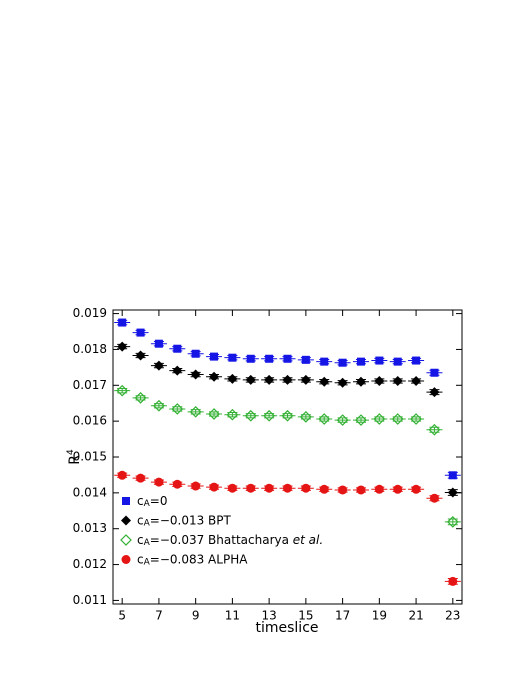  What do you see at coordinates (159, 501) in the screenshot?
I see `legend-label-part: =0` at bounding box center [159, 501].